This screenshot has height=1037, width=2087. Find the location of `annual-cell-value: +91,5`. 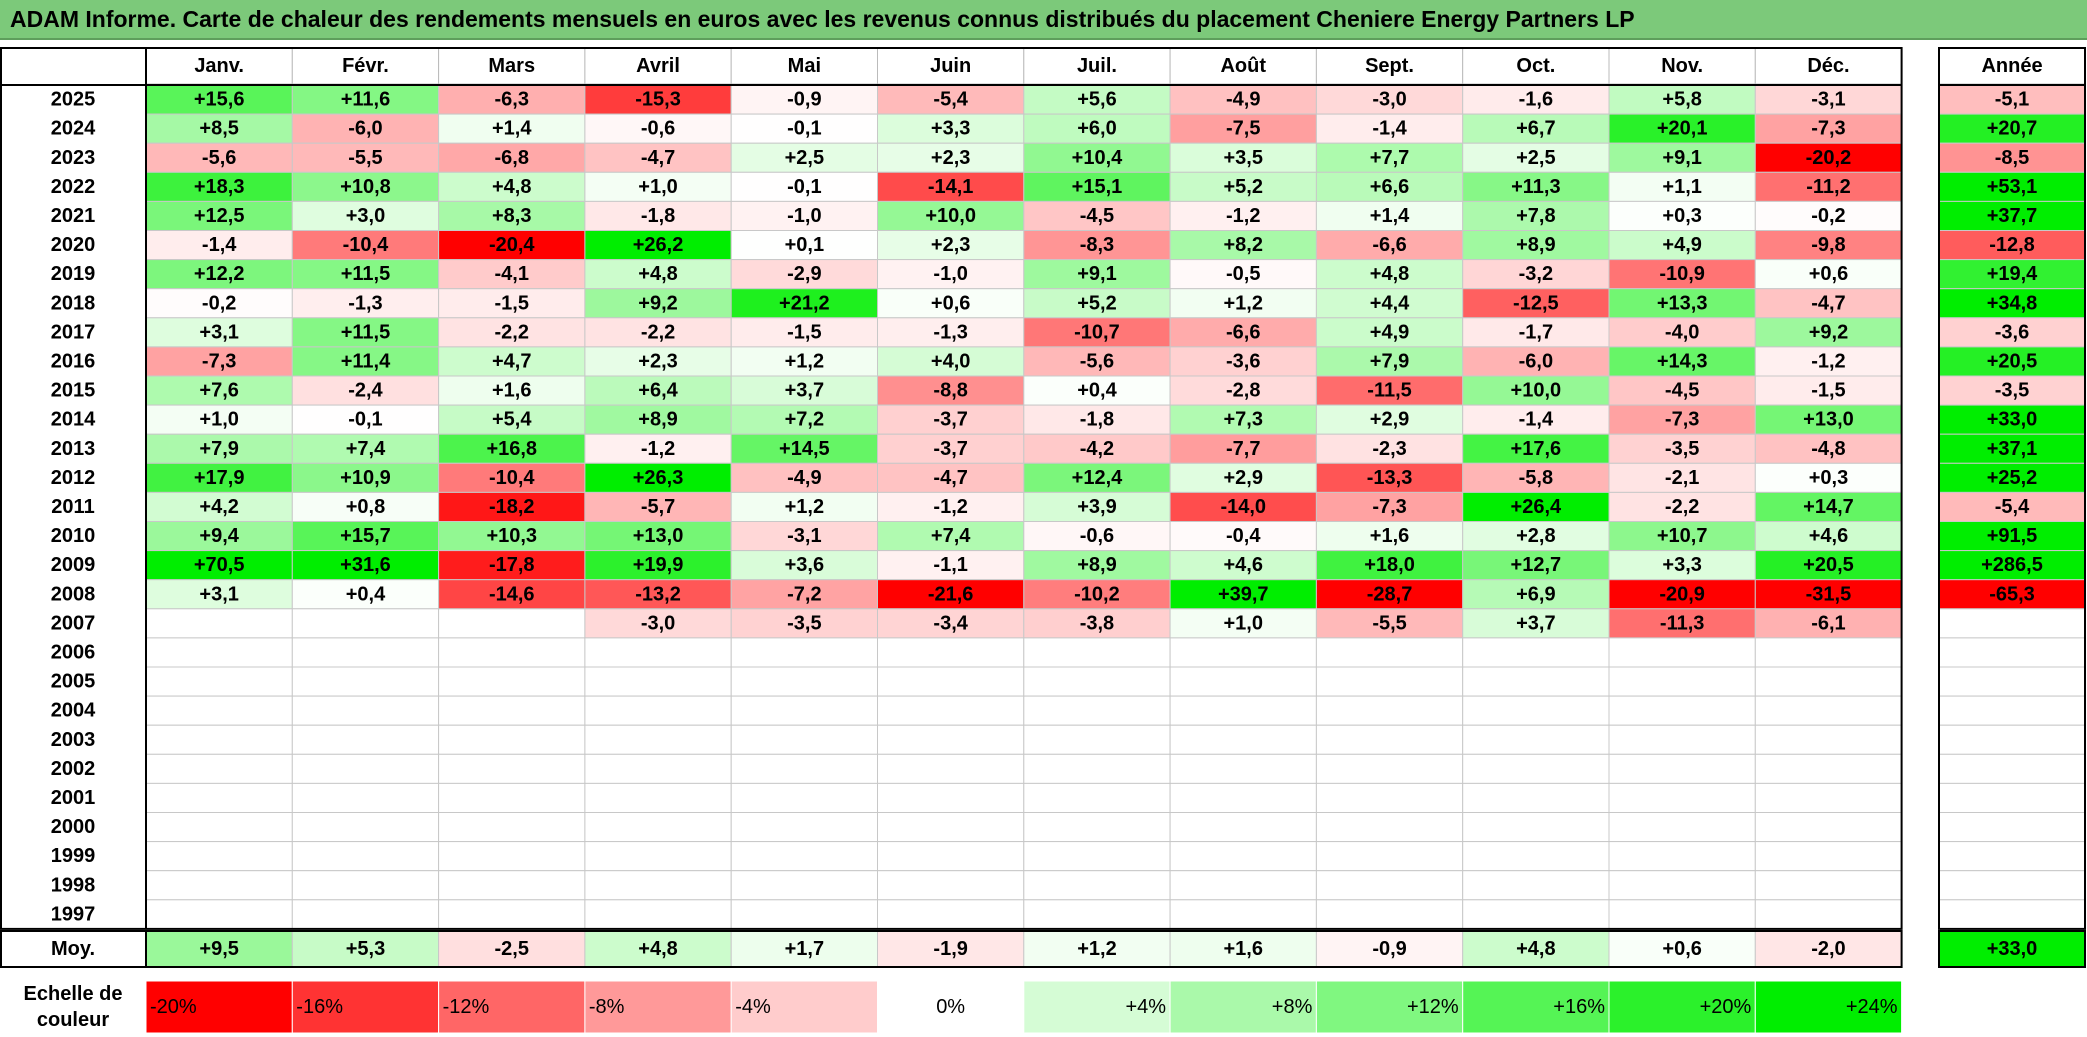

annual-cell-value: +91,5 is located at coordinates (2012, 536).